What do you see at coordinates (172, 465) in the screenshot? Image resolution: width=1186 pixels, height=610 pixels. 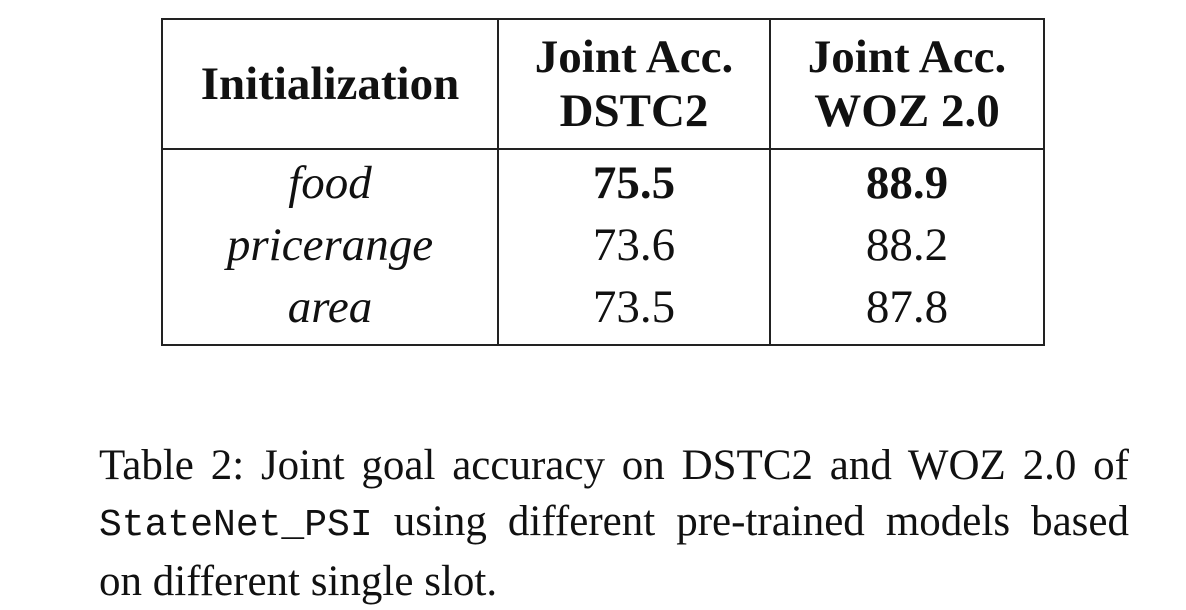 I see `caption-label: Table 2:` at bounding box center [172, 465].